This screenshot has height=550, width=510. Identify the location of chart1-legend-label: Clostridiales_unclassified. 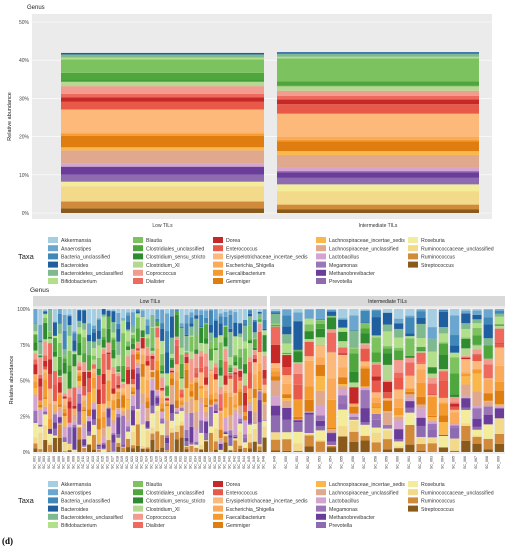
(175, 249).